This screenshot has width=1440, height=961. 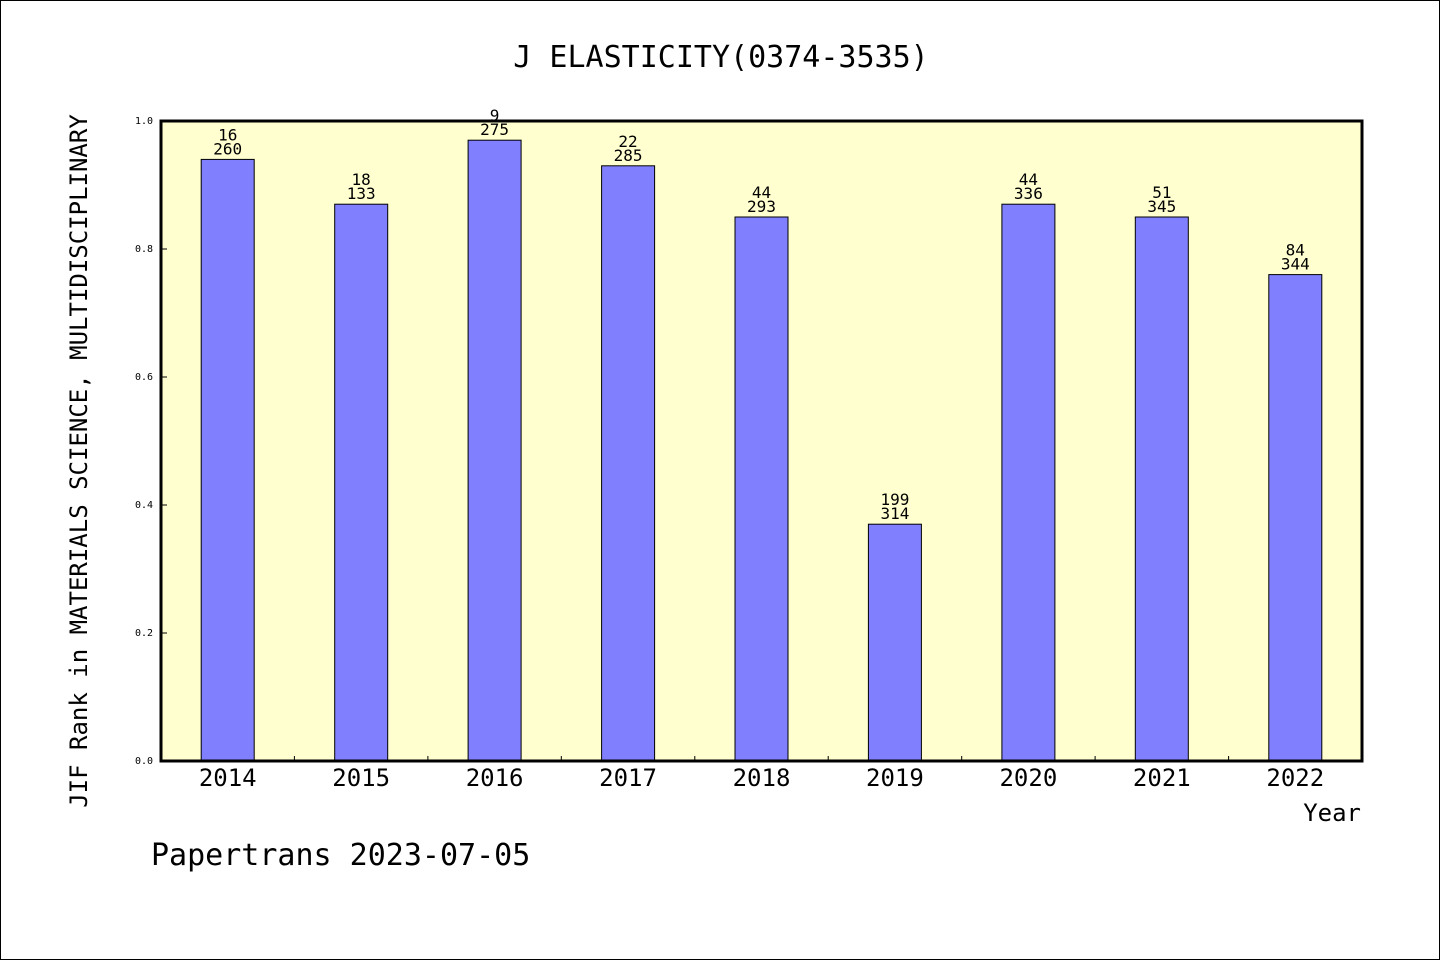 I want to click on bar-rank-label-2018: 44, so click(x=761, y=192).